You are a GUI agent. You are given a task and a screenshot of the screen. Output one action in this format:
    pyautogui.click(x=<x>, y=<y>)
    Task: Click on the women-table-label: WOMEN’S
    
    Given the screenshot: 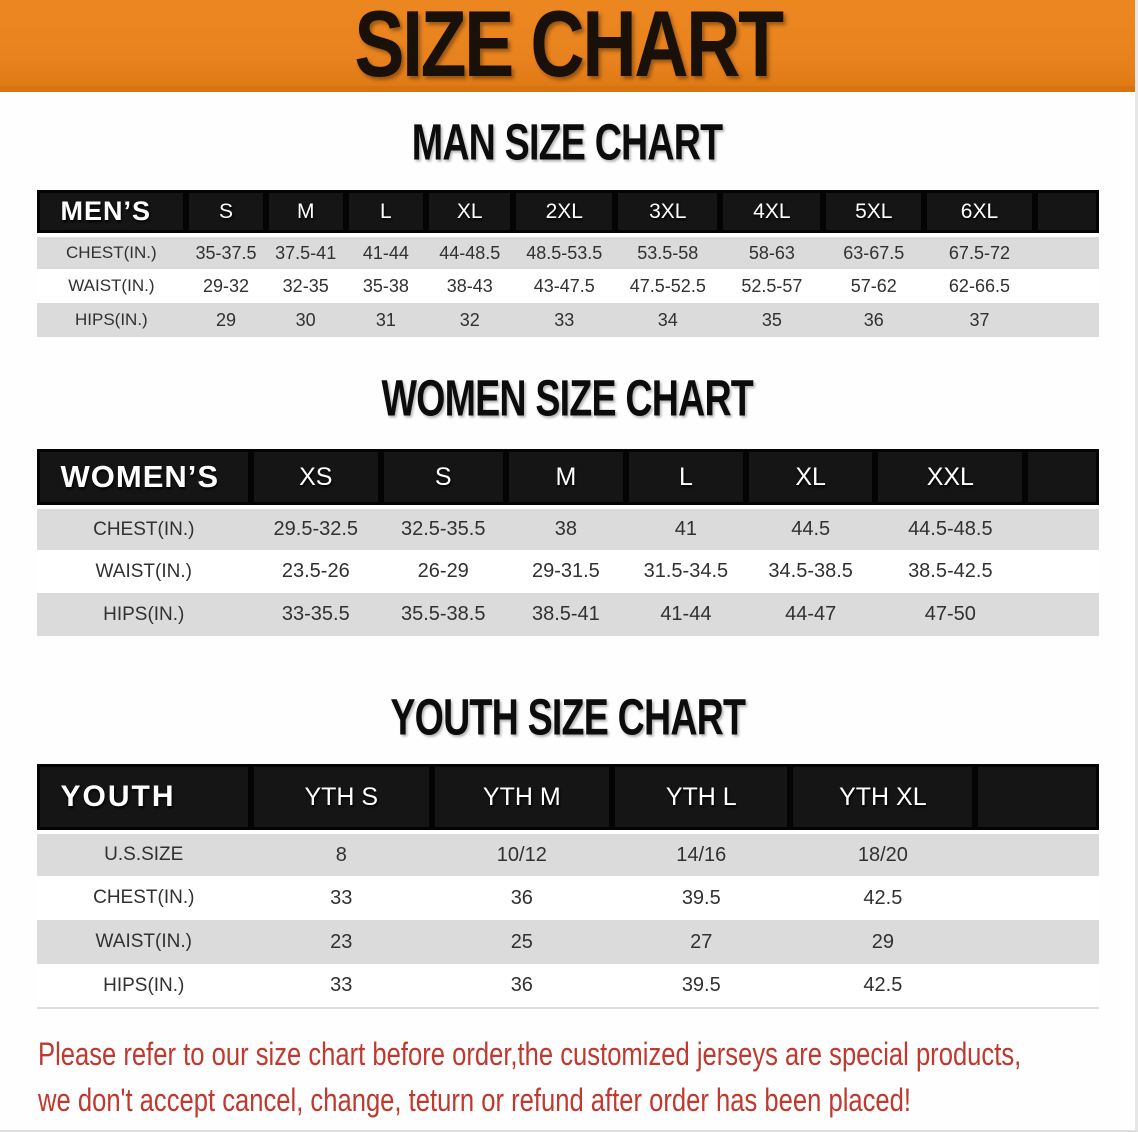 What is the action you would take?
    pyautogui.click(x=144, y=479)
    